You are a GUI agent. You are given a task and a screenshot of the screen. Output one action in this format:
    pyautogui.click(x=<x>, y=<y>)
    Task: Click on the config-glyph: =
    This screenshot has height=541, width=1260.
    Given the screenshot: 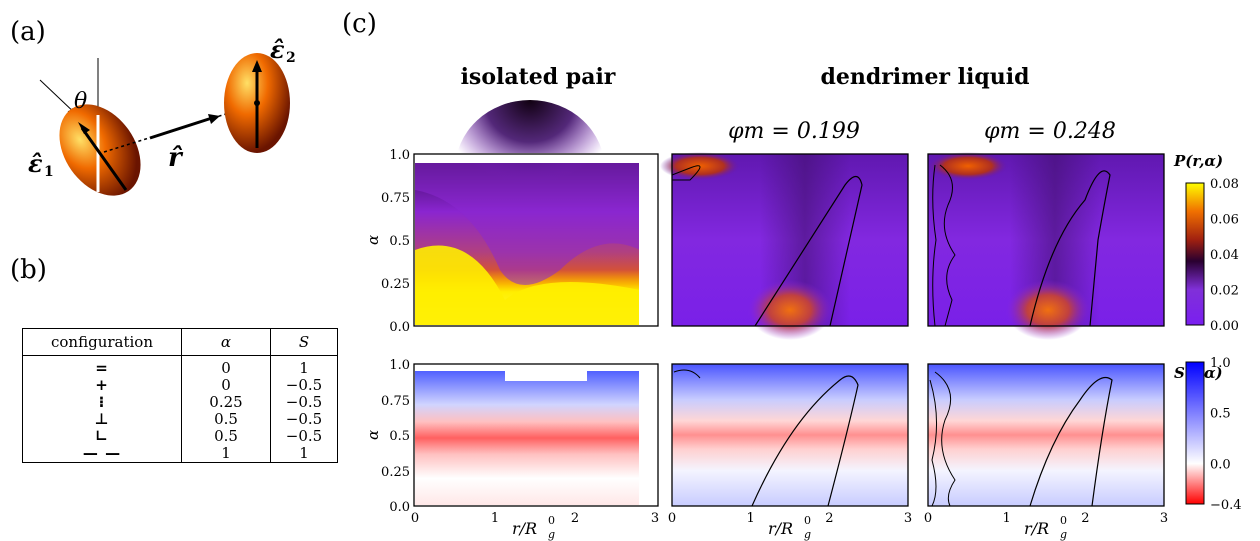 What is the action you would take?
    pyautogui.click(x=102, y=366)
    